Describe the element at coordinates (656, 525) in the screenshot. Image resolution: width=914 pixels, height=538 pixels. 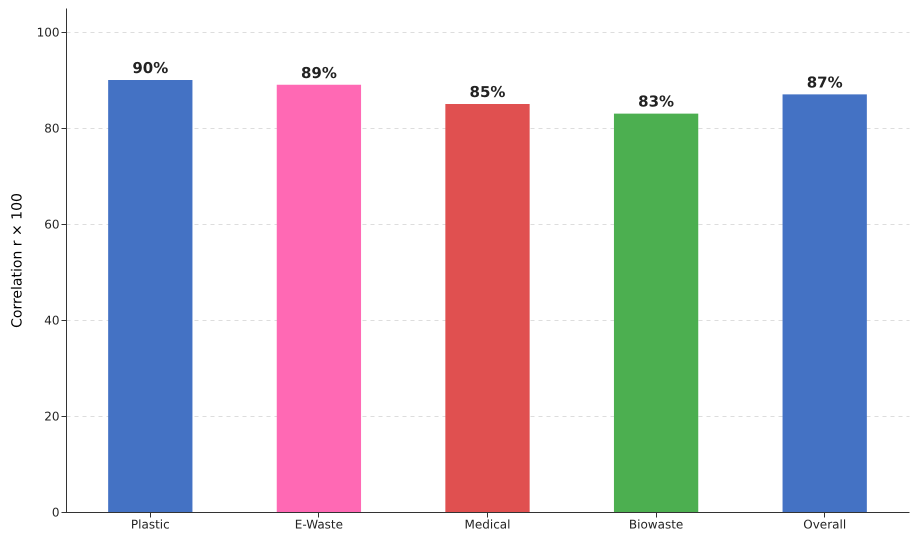
I see `x-tick-label: Biowaste` at that location.